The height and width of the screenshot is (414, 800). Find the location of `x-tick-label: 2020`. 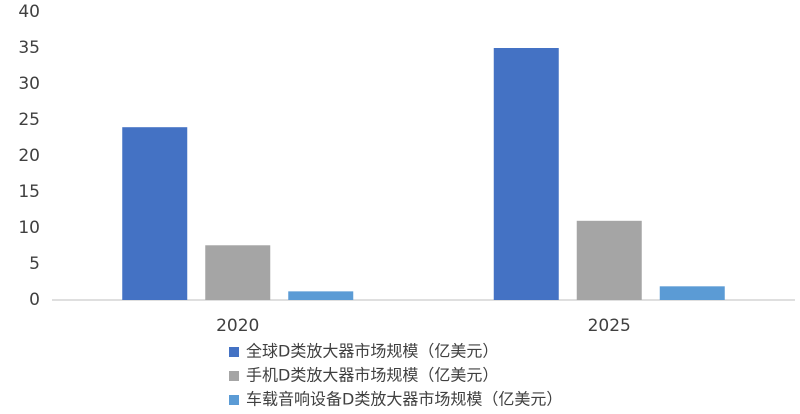

x-tick-label: 2020 is located at coordinates (237, 326).